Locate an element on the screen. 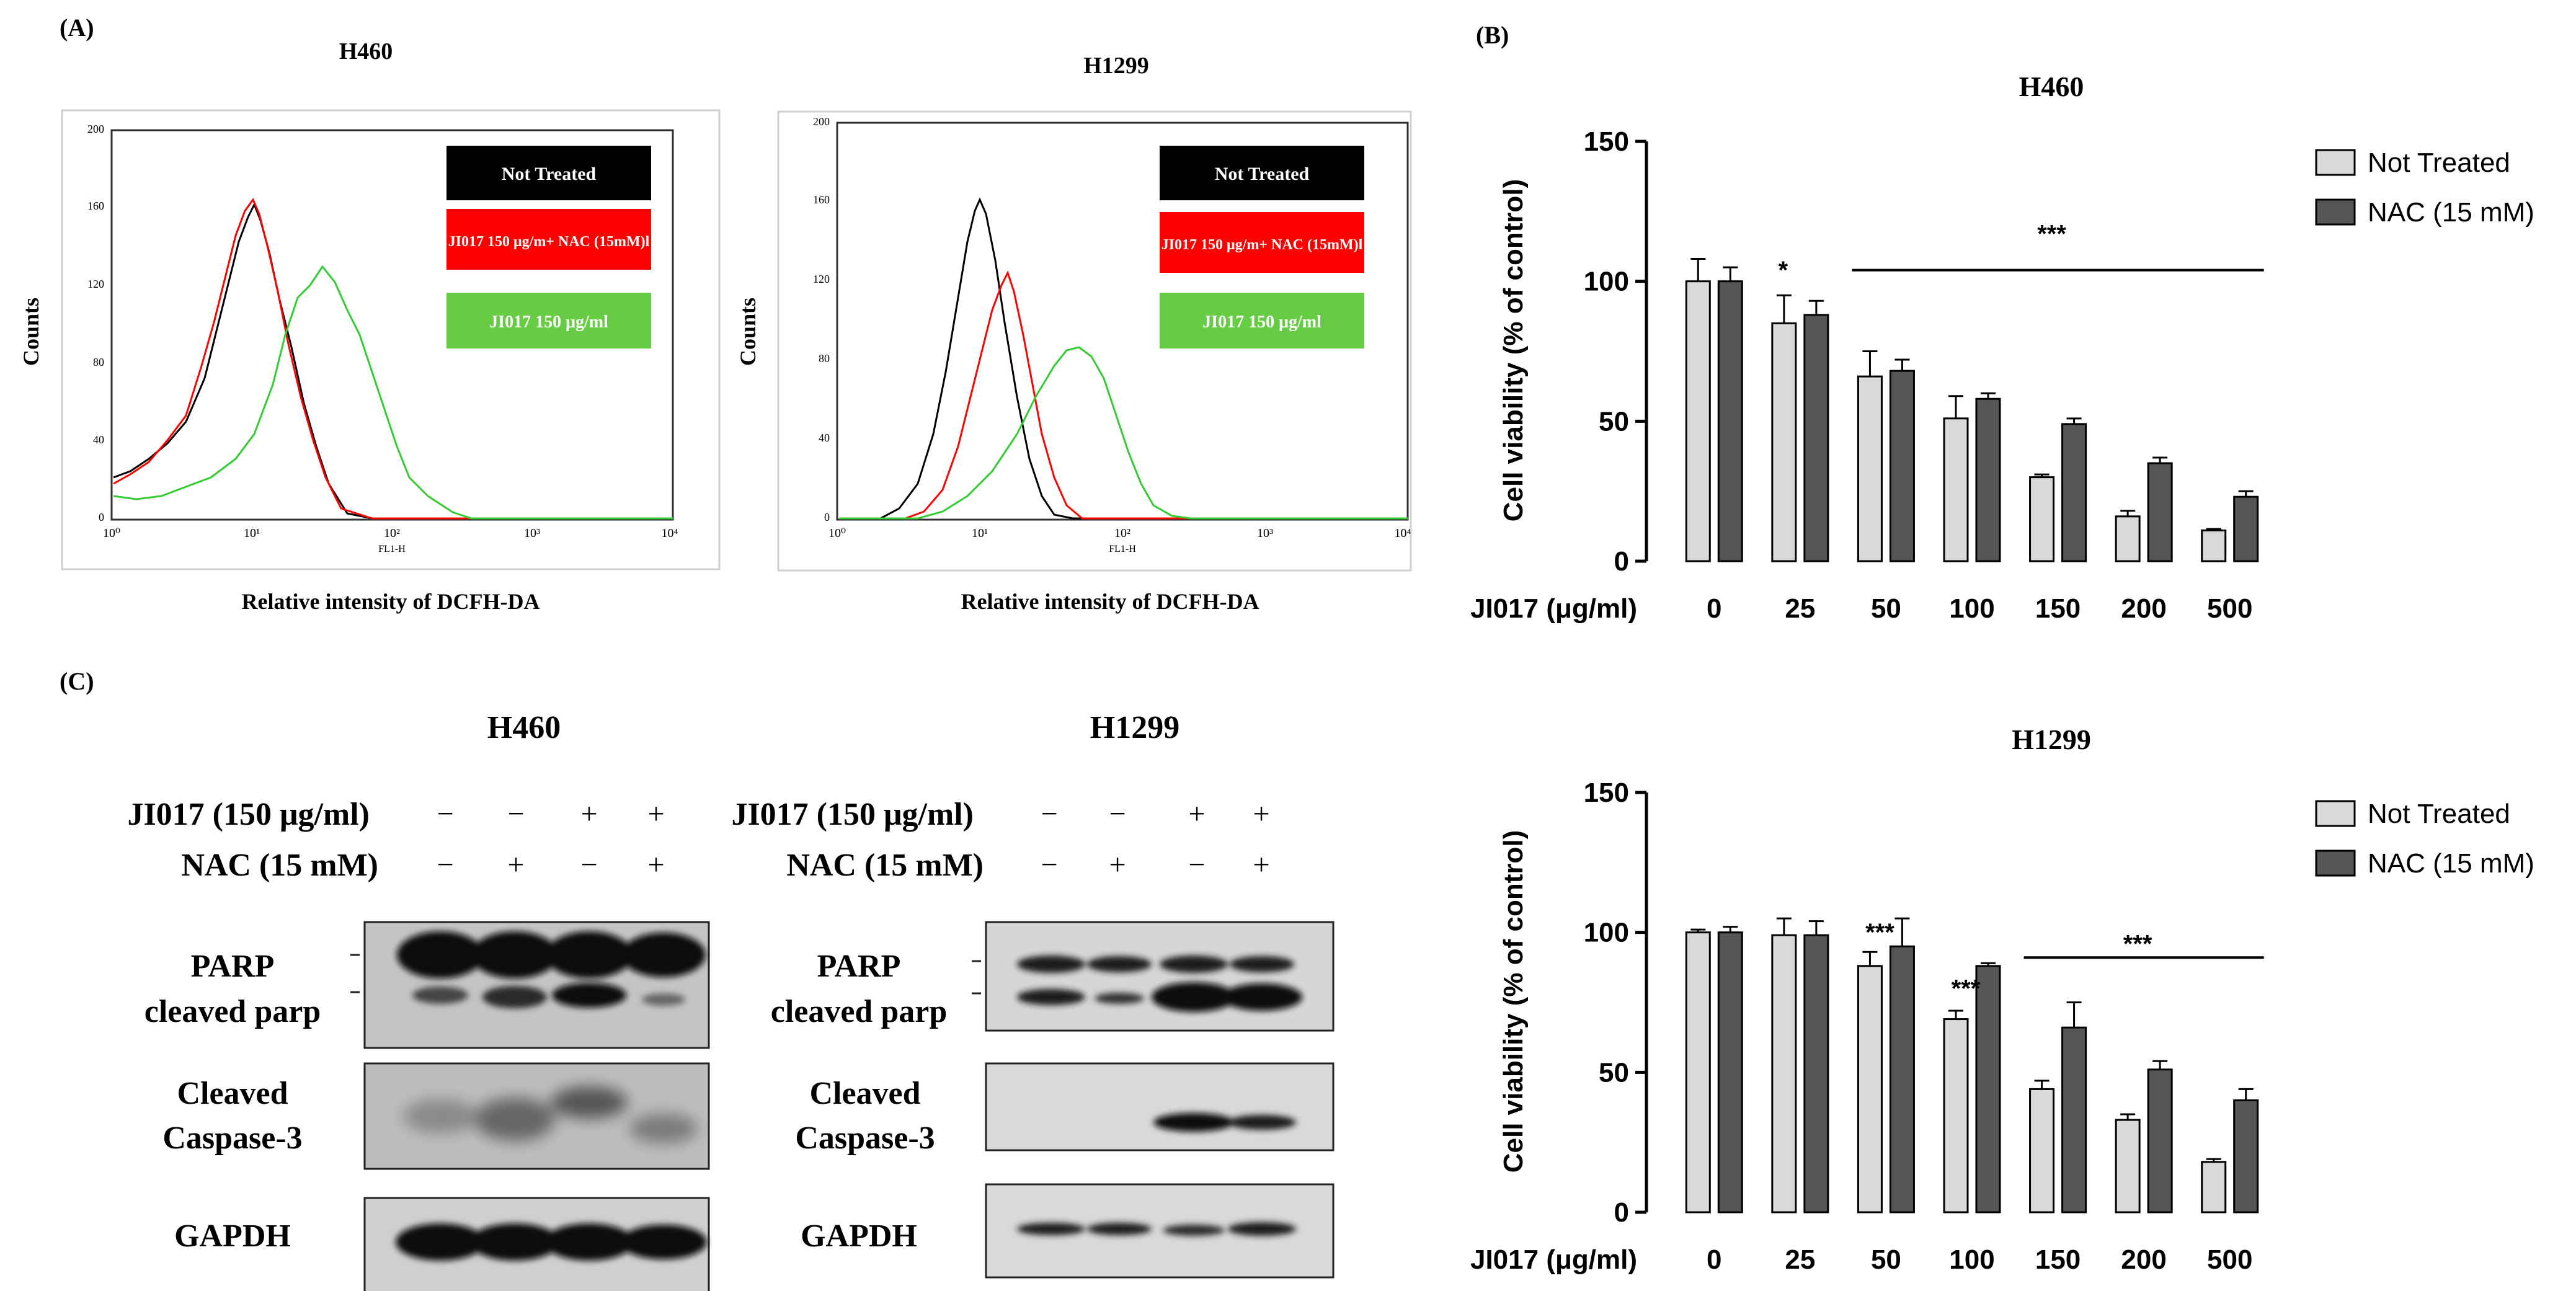  flow-ytick-160-h1299: 160 is located at coordinates (821, 199).